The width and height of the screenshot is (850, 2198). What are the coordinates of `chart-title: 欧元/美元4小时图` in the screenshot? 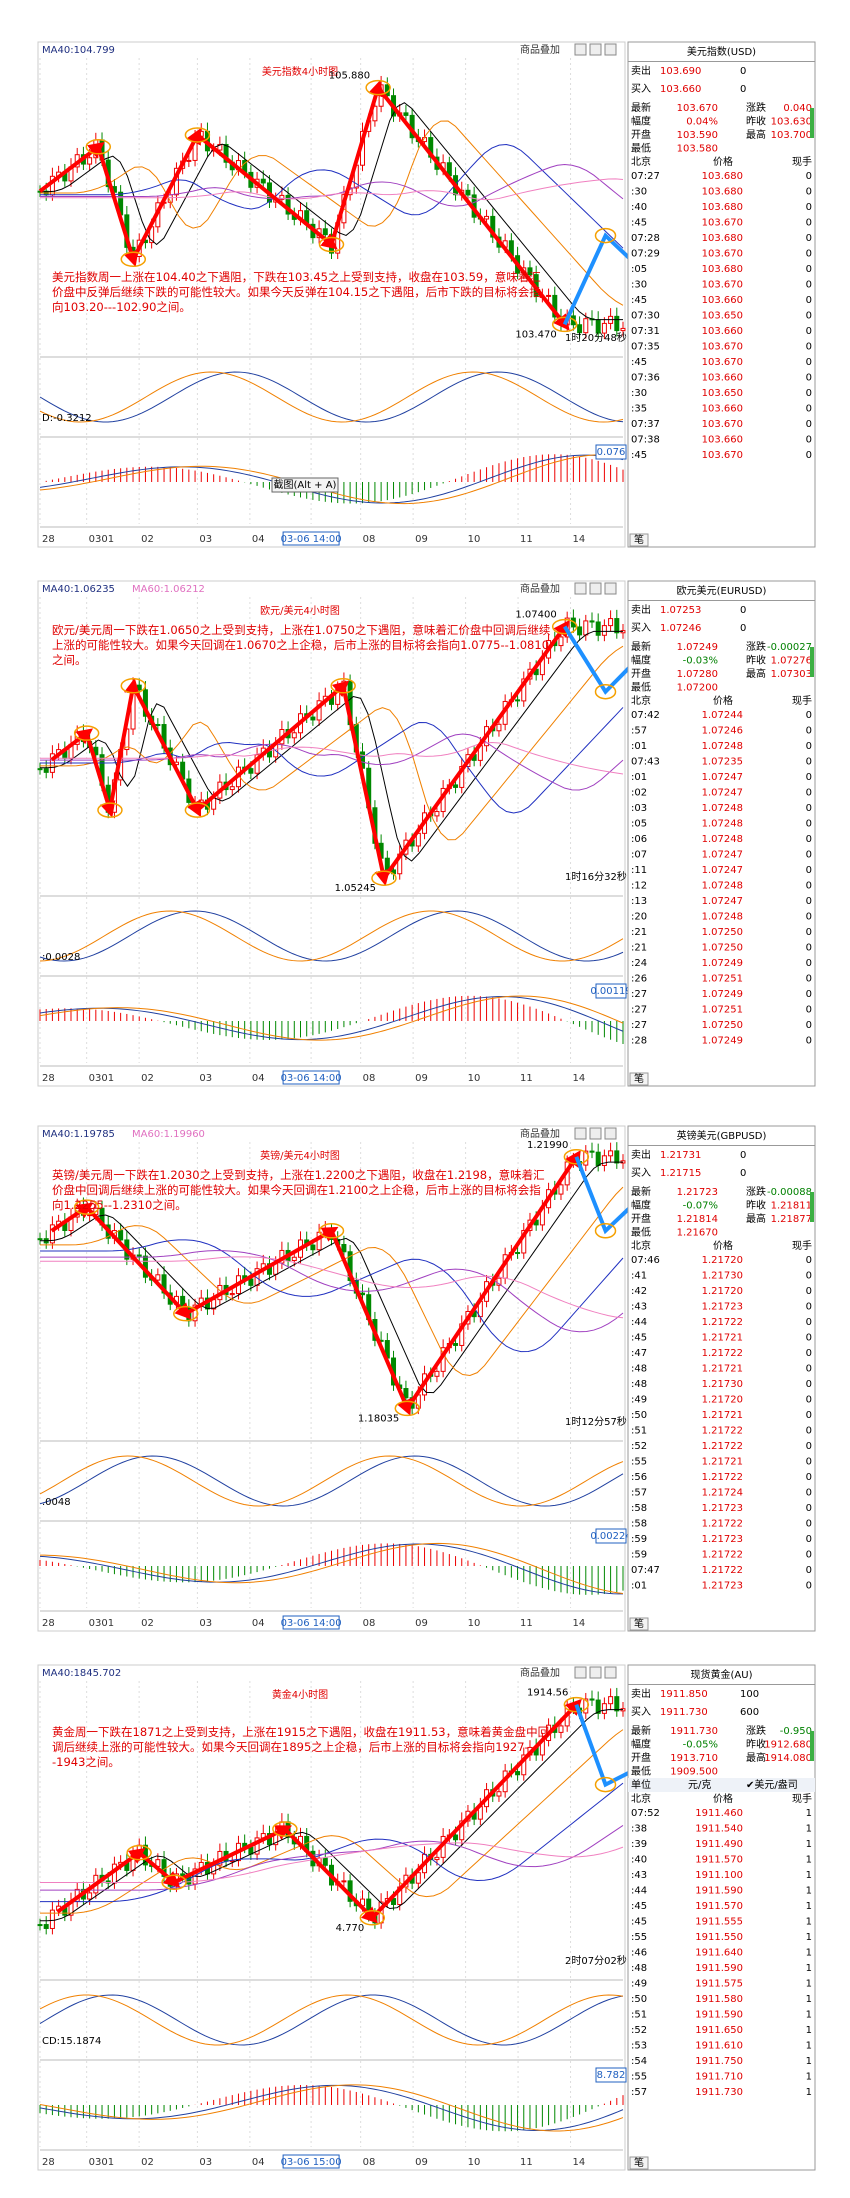 It's located at (300, 610).